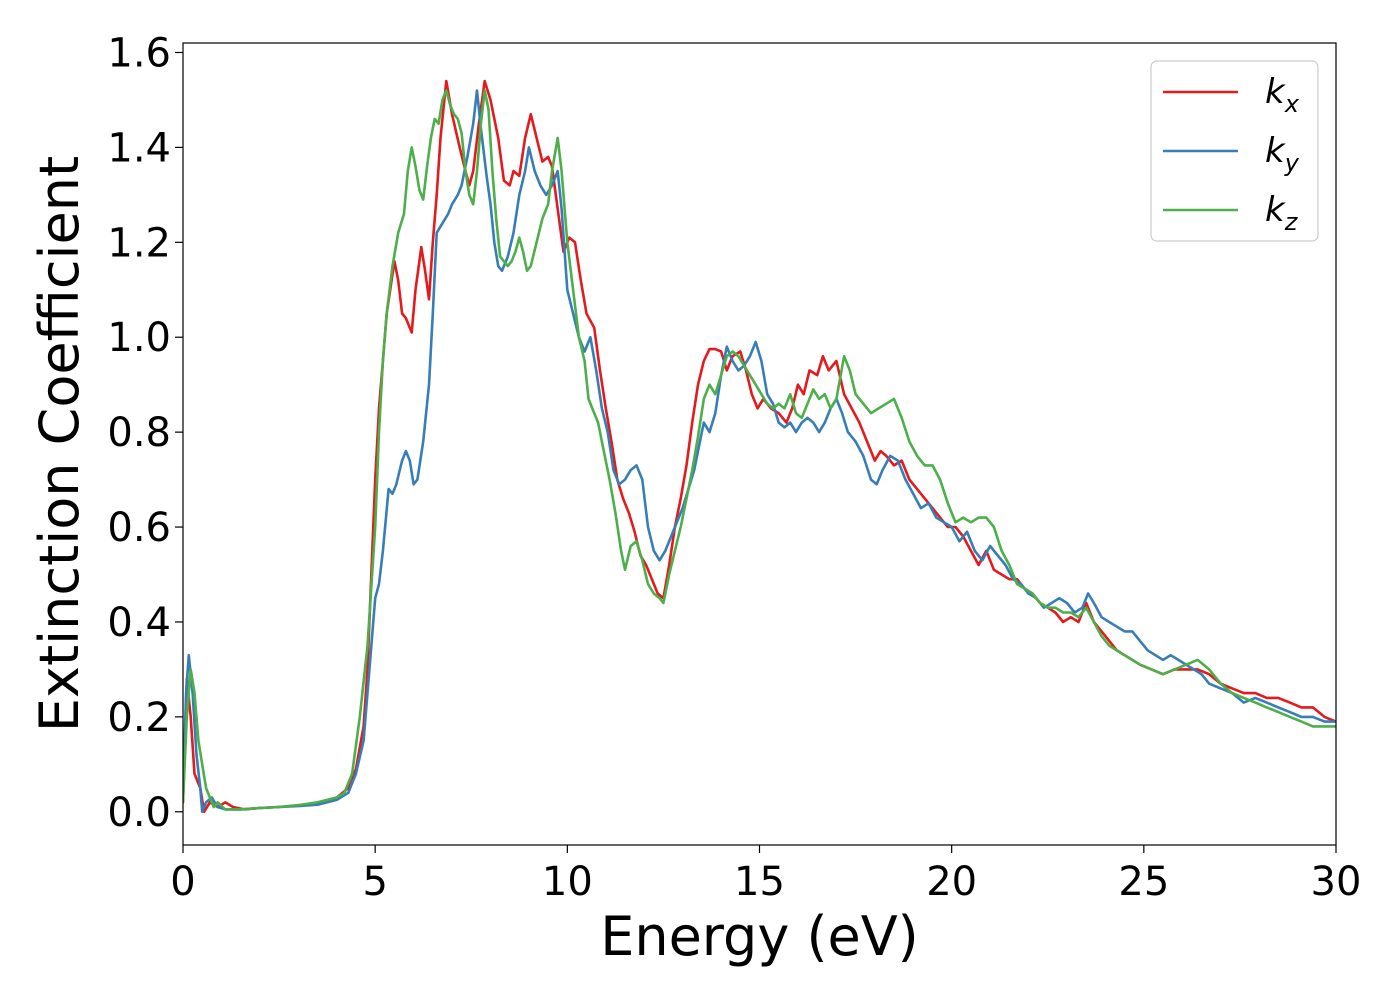  I want to click on x-tick-label: 0, so click(182, 882).